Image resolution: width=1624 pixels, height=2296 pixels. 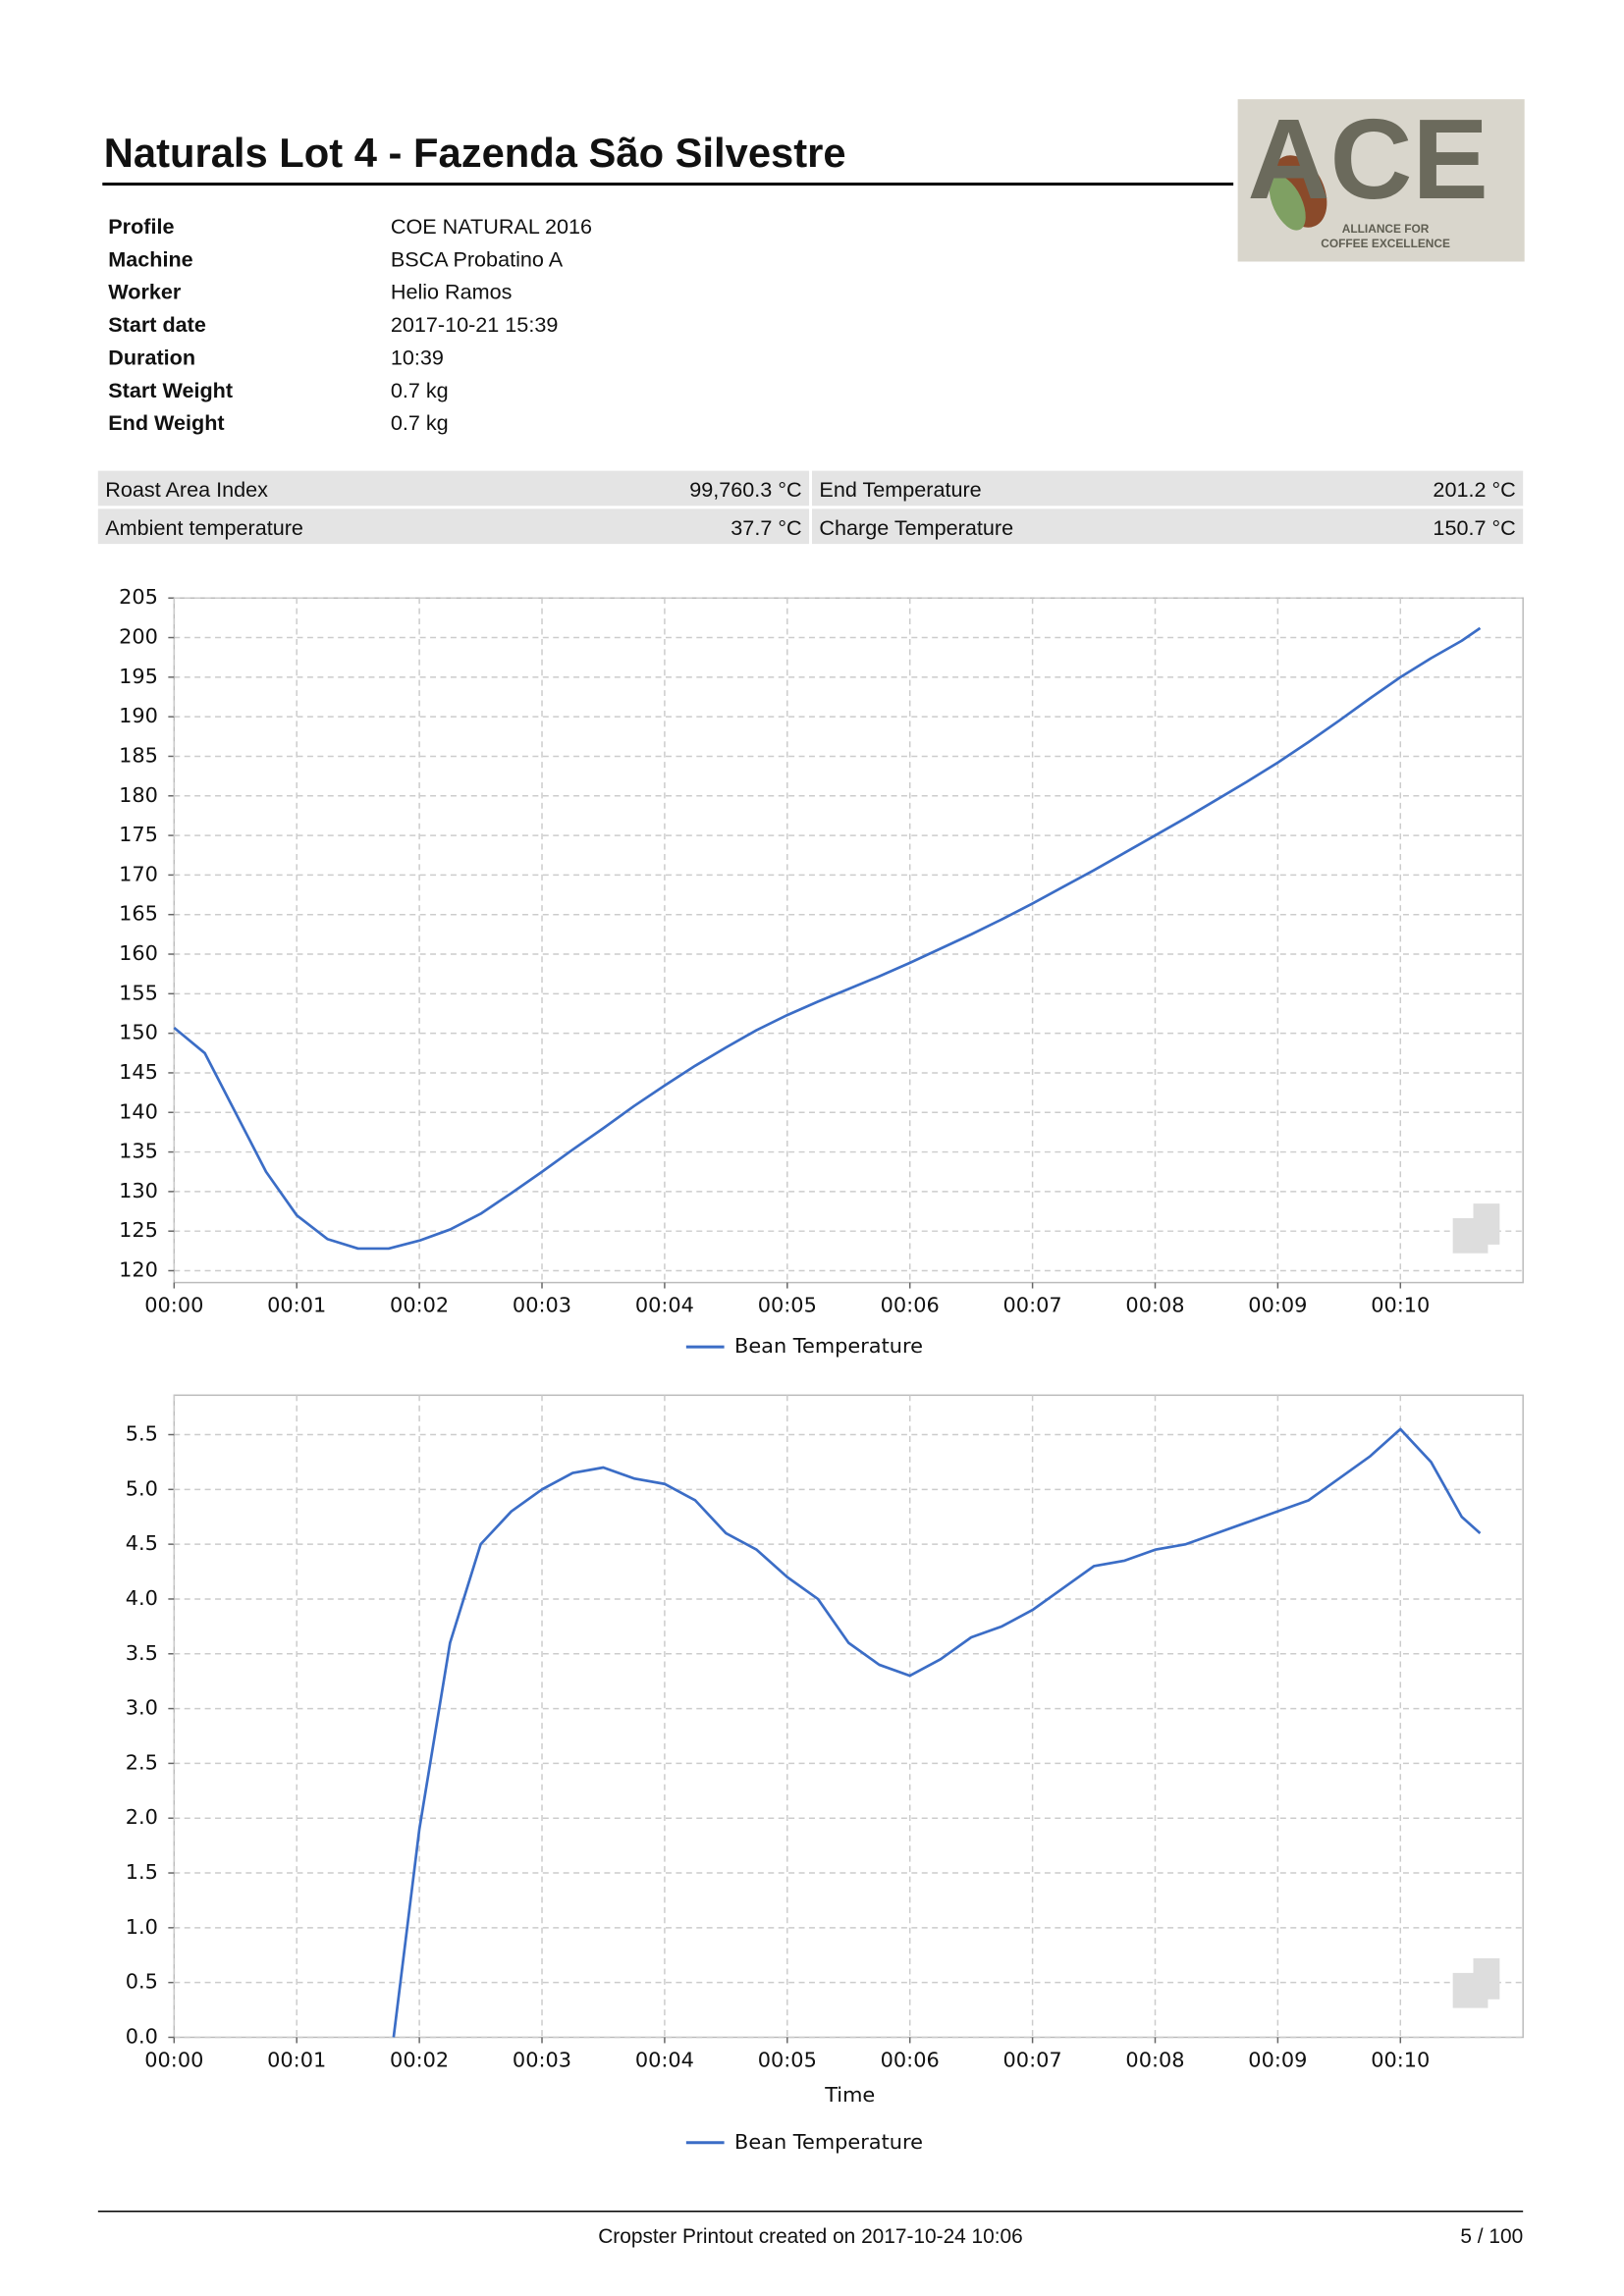 What do you see at coordinates (138, 1111) in the screenshot?
I see `y-tick-label: 140` at bounding box center [138, 1111].